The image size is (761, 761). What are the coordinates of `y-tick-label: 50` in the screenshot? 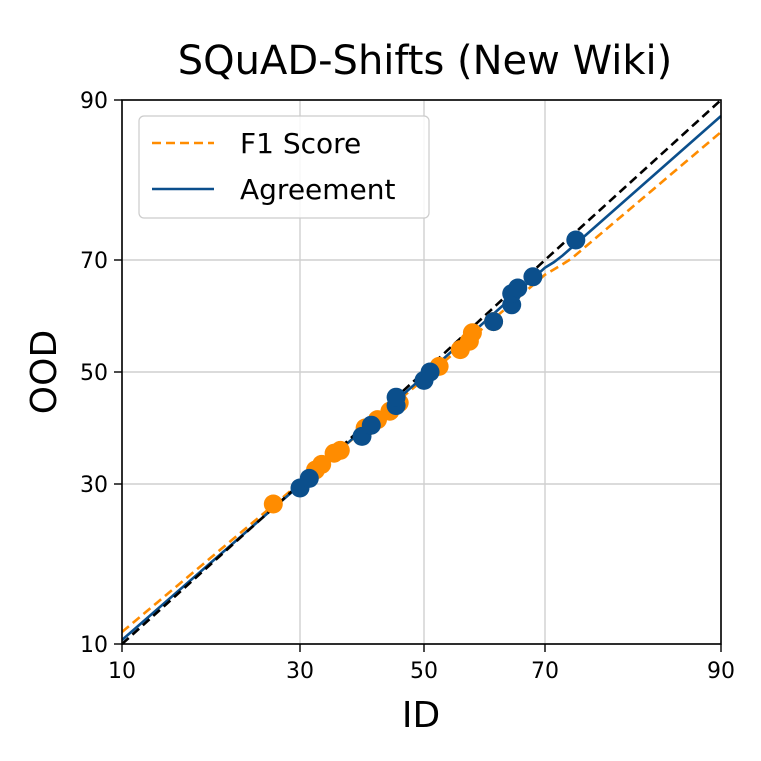 It's located at (94, 373).